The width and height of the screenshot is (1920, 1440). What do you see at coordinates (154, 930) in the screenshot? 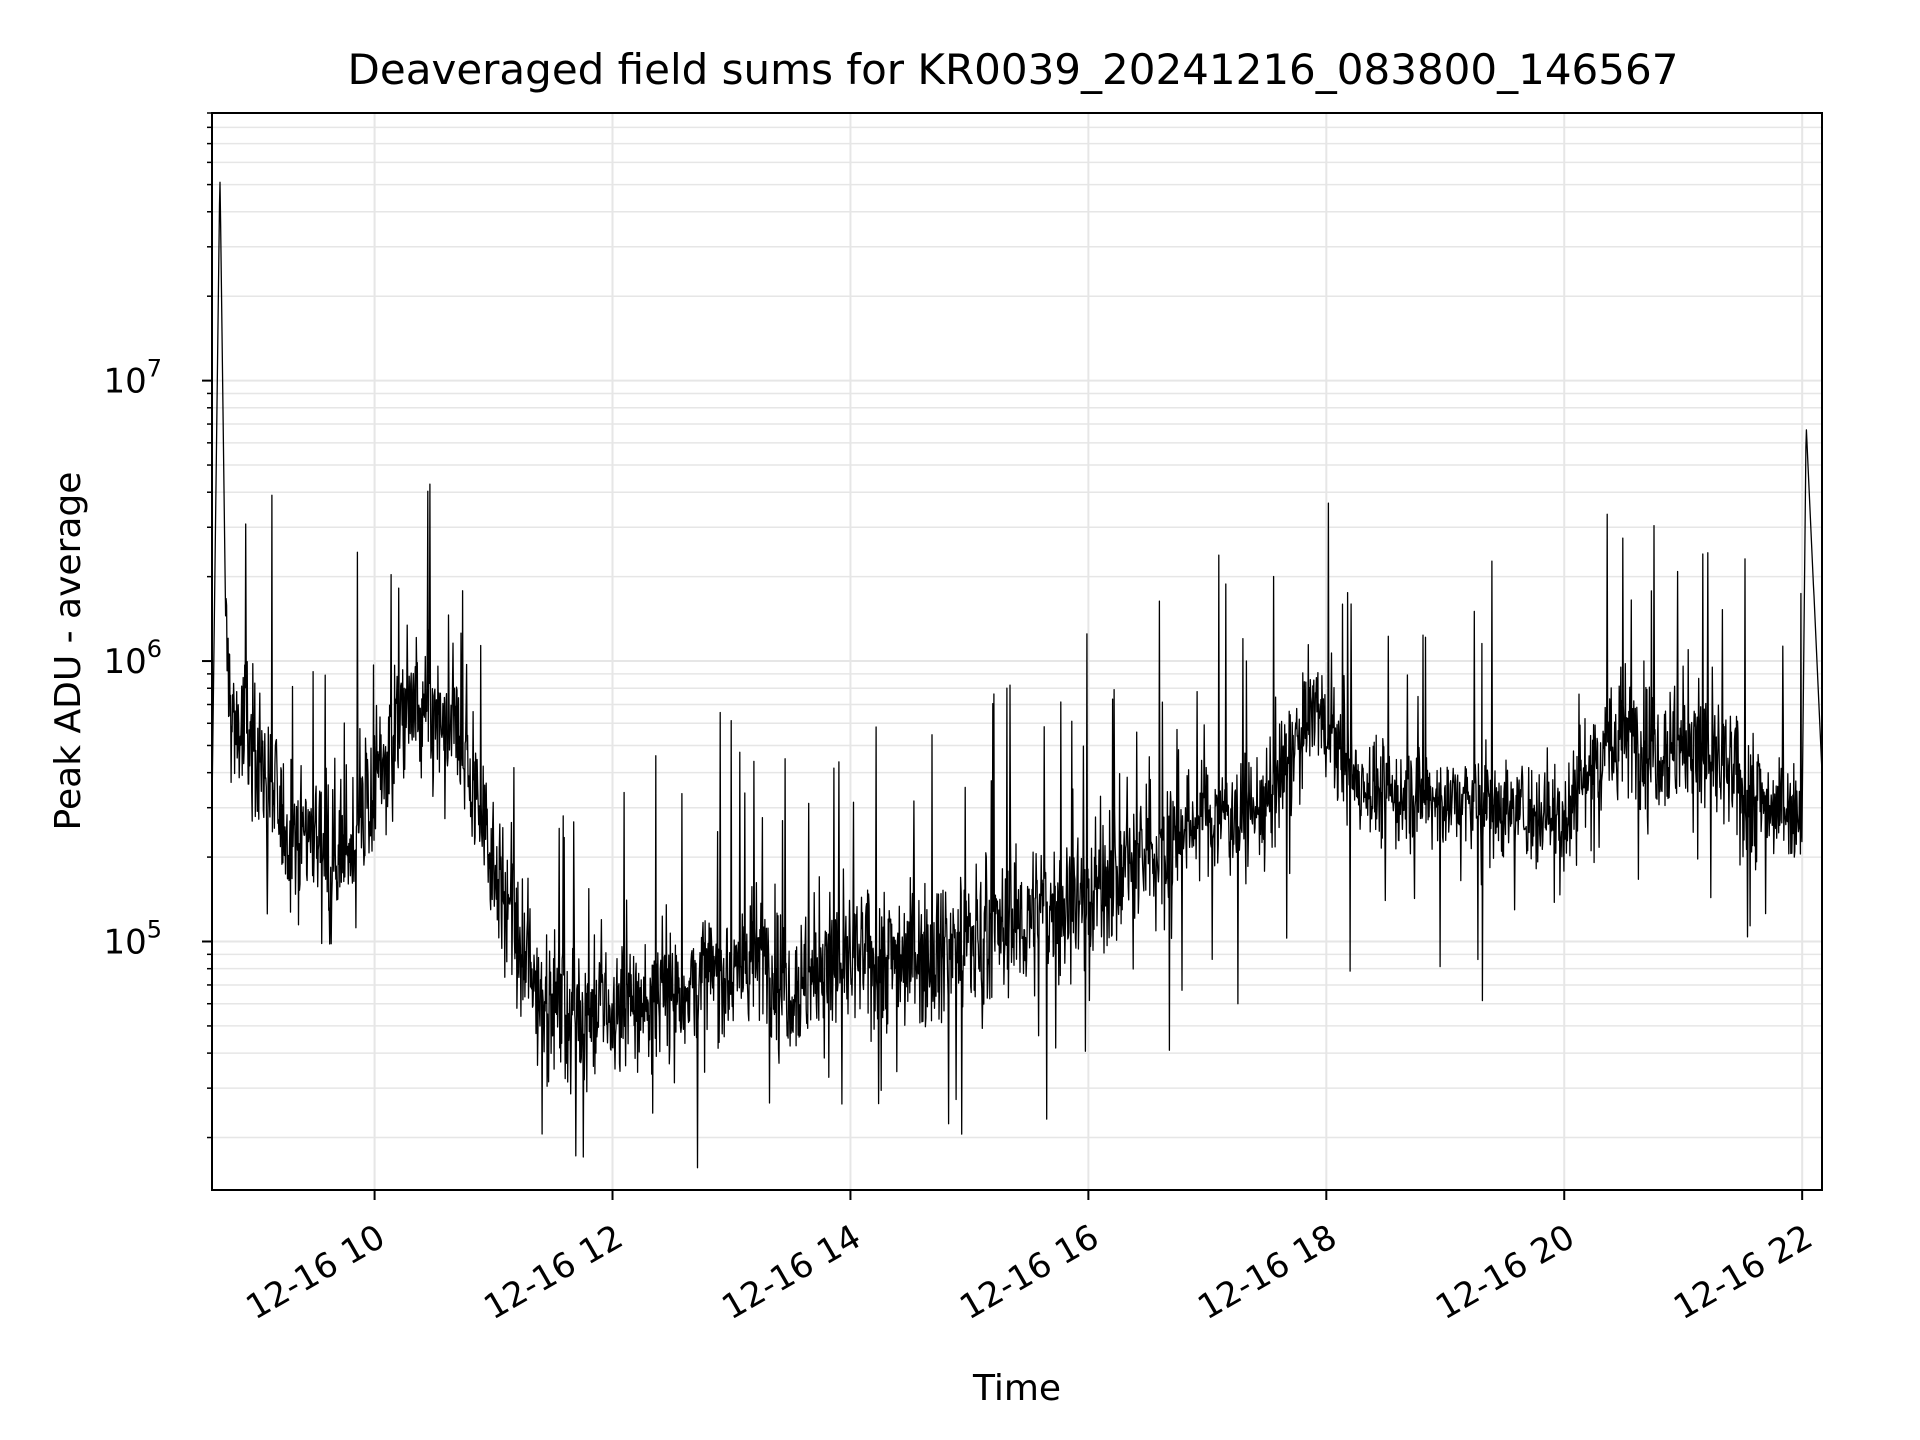
I see `y-tick-exponent: 5` at bounding box center [154, 930].